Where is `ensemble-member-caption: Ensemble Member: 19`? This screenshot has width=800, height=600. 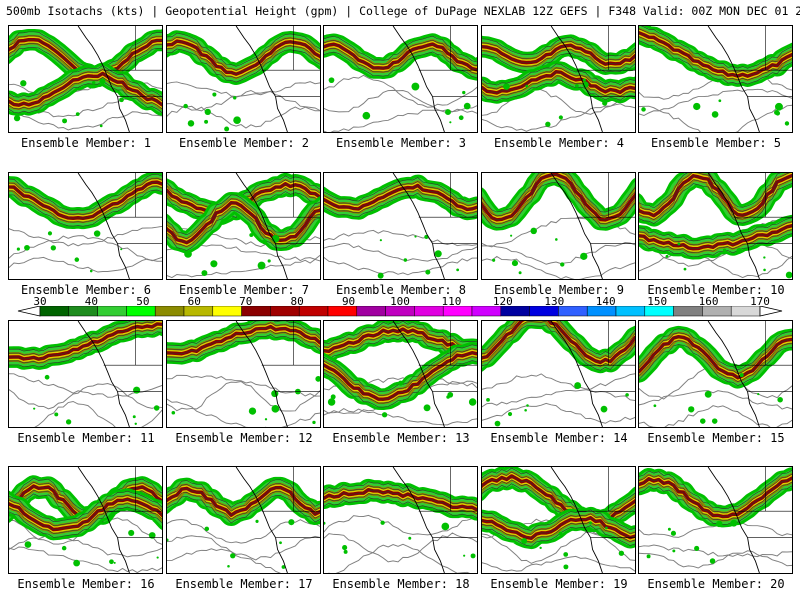
ensemble-member-caption: Ensemble Member: 19 is located at coordinates (559, 584).